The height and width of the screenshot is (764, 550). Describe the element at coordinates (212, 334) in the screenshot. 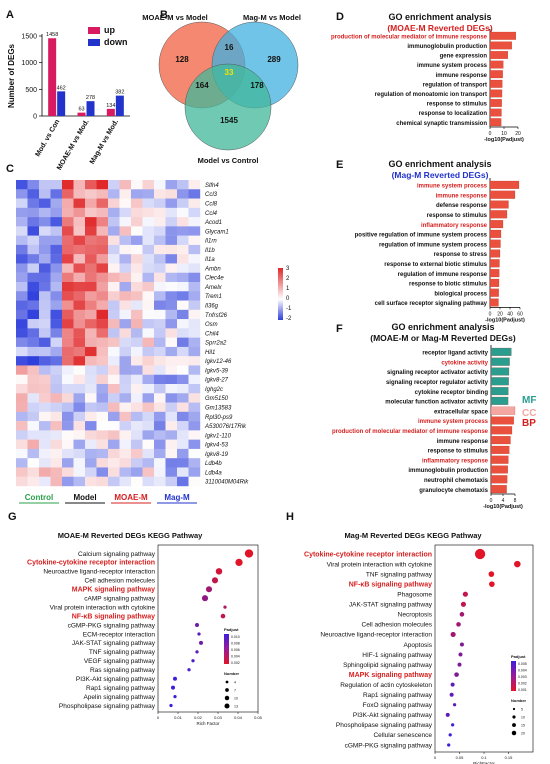

I see `c-gene-label: Chil4` at that location.